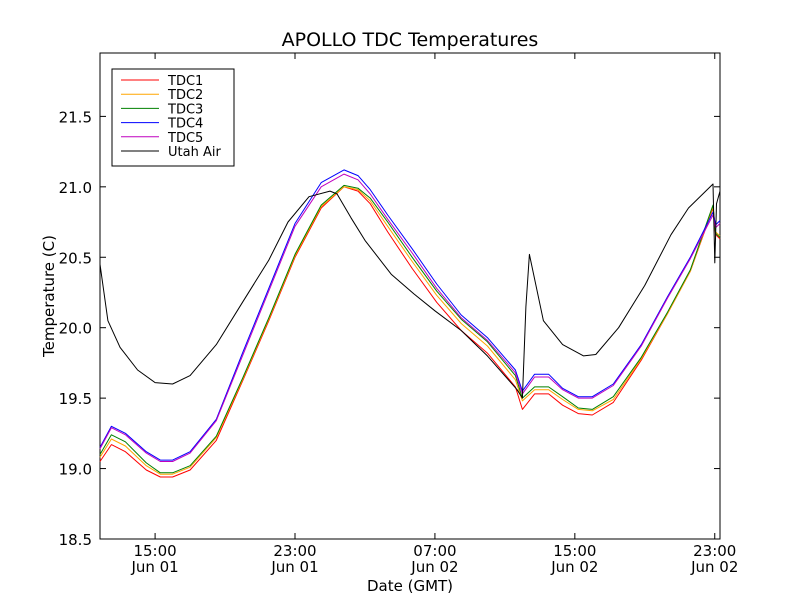 The image size is (800, 600). I want to click on y-tick-label: 19.5, so click(75, 399).